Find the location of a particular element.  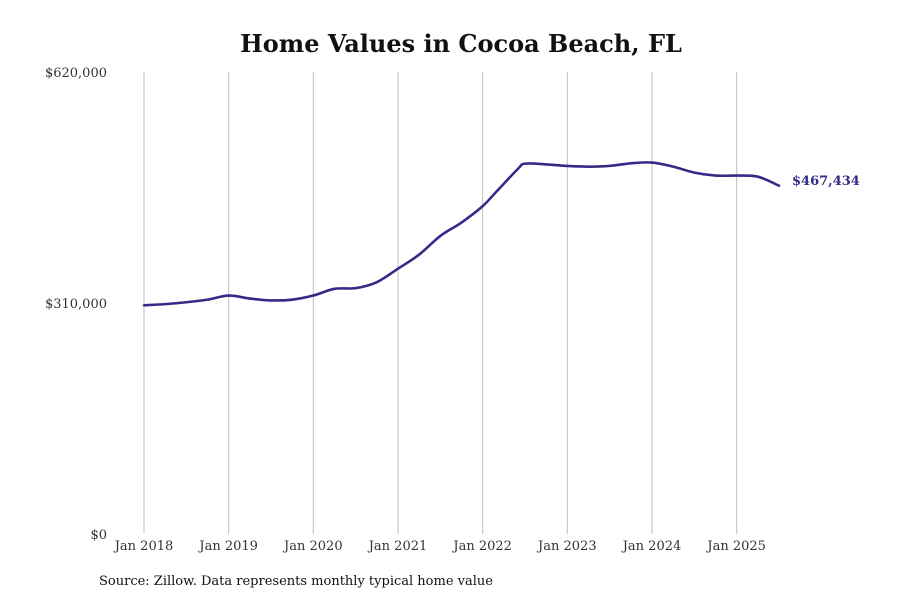

y-axis: $0 $310,000 $620,000 is located at coordinates (76, 304).